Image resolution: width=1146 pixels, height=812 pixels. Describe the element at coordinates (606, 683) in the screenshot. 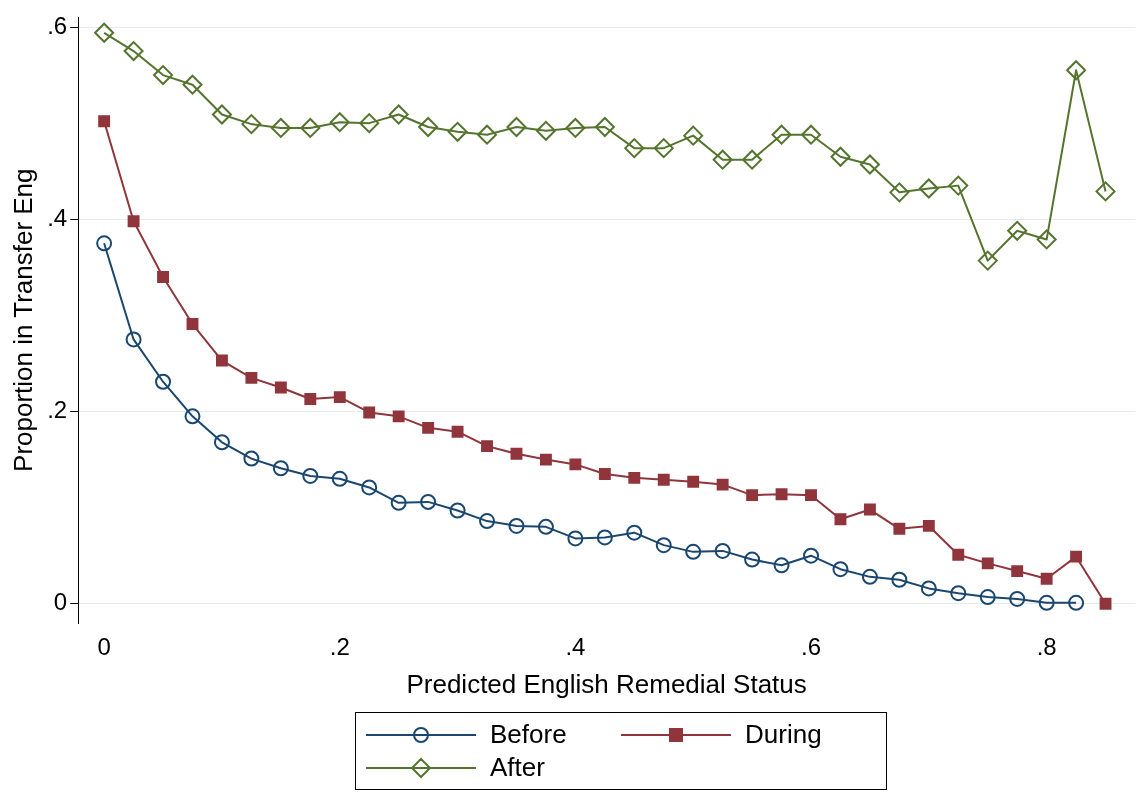

I see `x-axis-title: Predicted English Remedial Status` at that location.